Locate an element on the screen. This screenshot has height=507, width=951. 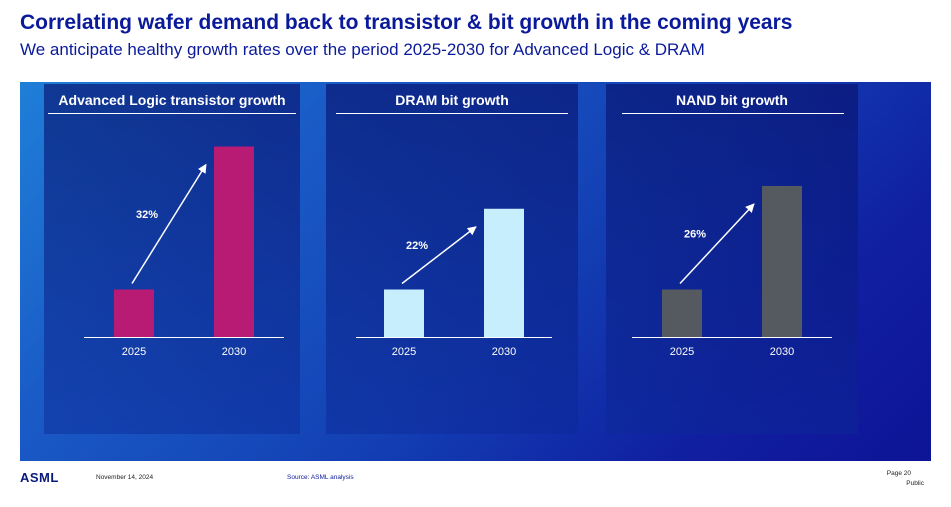
footer-date: November 14, 2024 is located at coordinates (125, 477).